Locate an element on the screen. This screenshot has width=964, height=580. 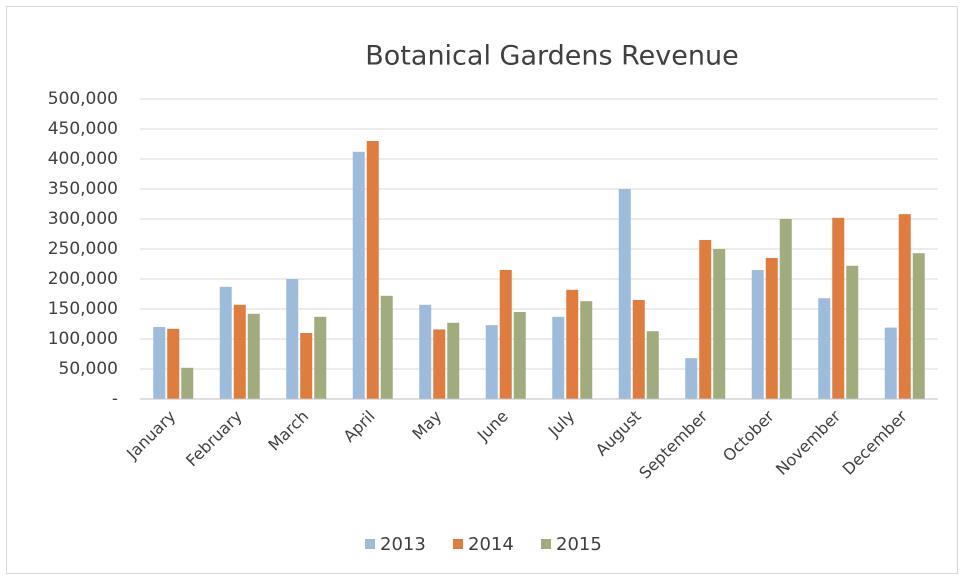
y-tick-label: 150,000 is located at coordinates (83, 309).